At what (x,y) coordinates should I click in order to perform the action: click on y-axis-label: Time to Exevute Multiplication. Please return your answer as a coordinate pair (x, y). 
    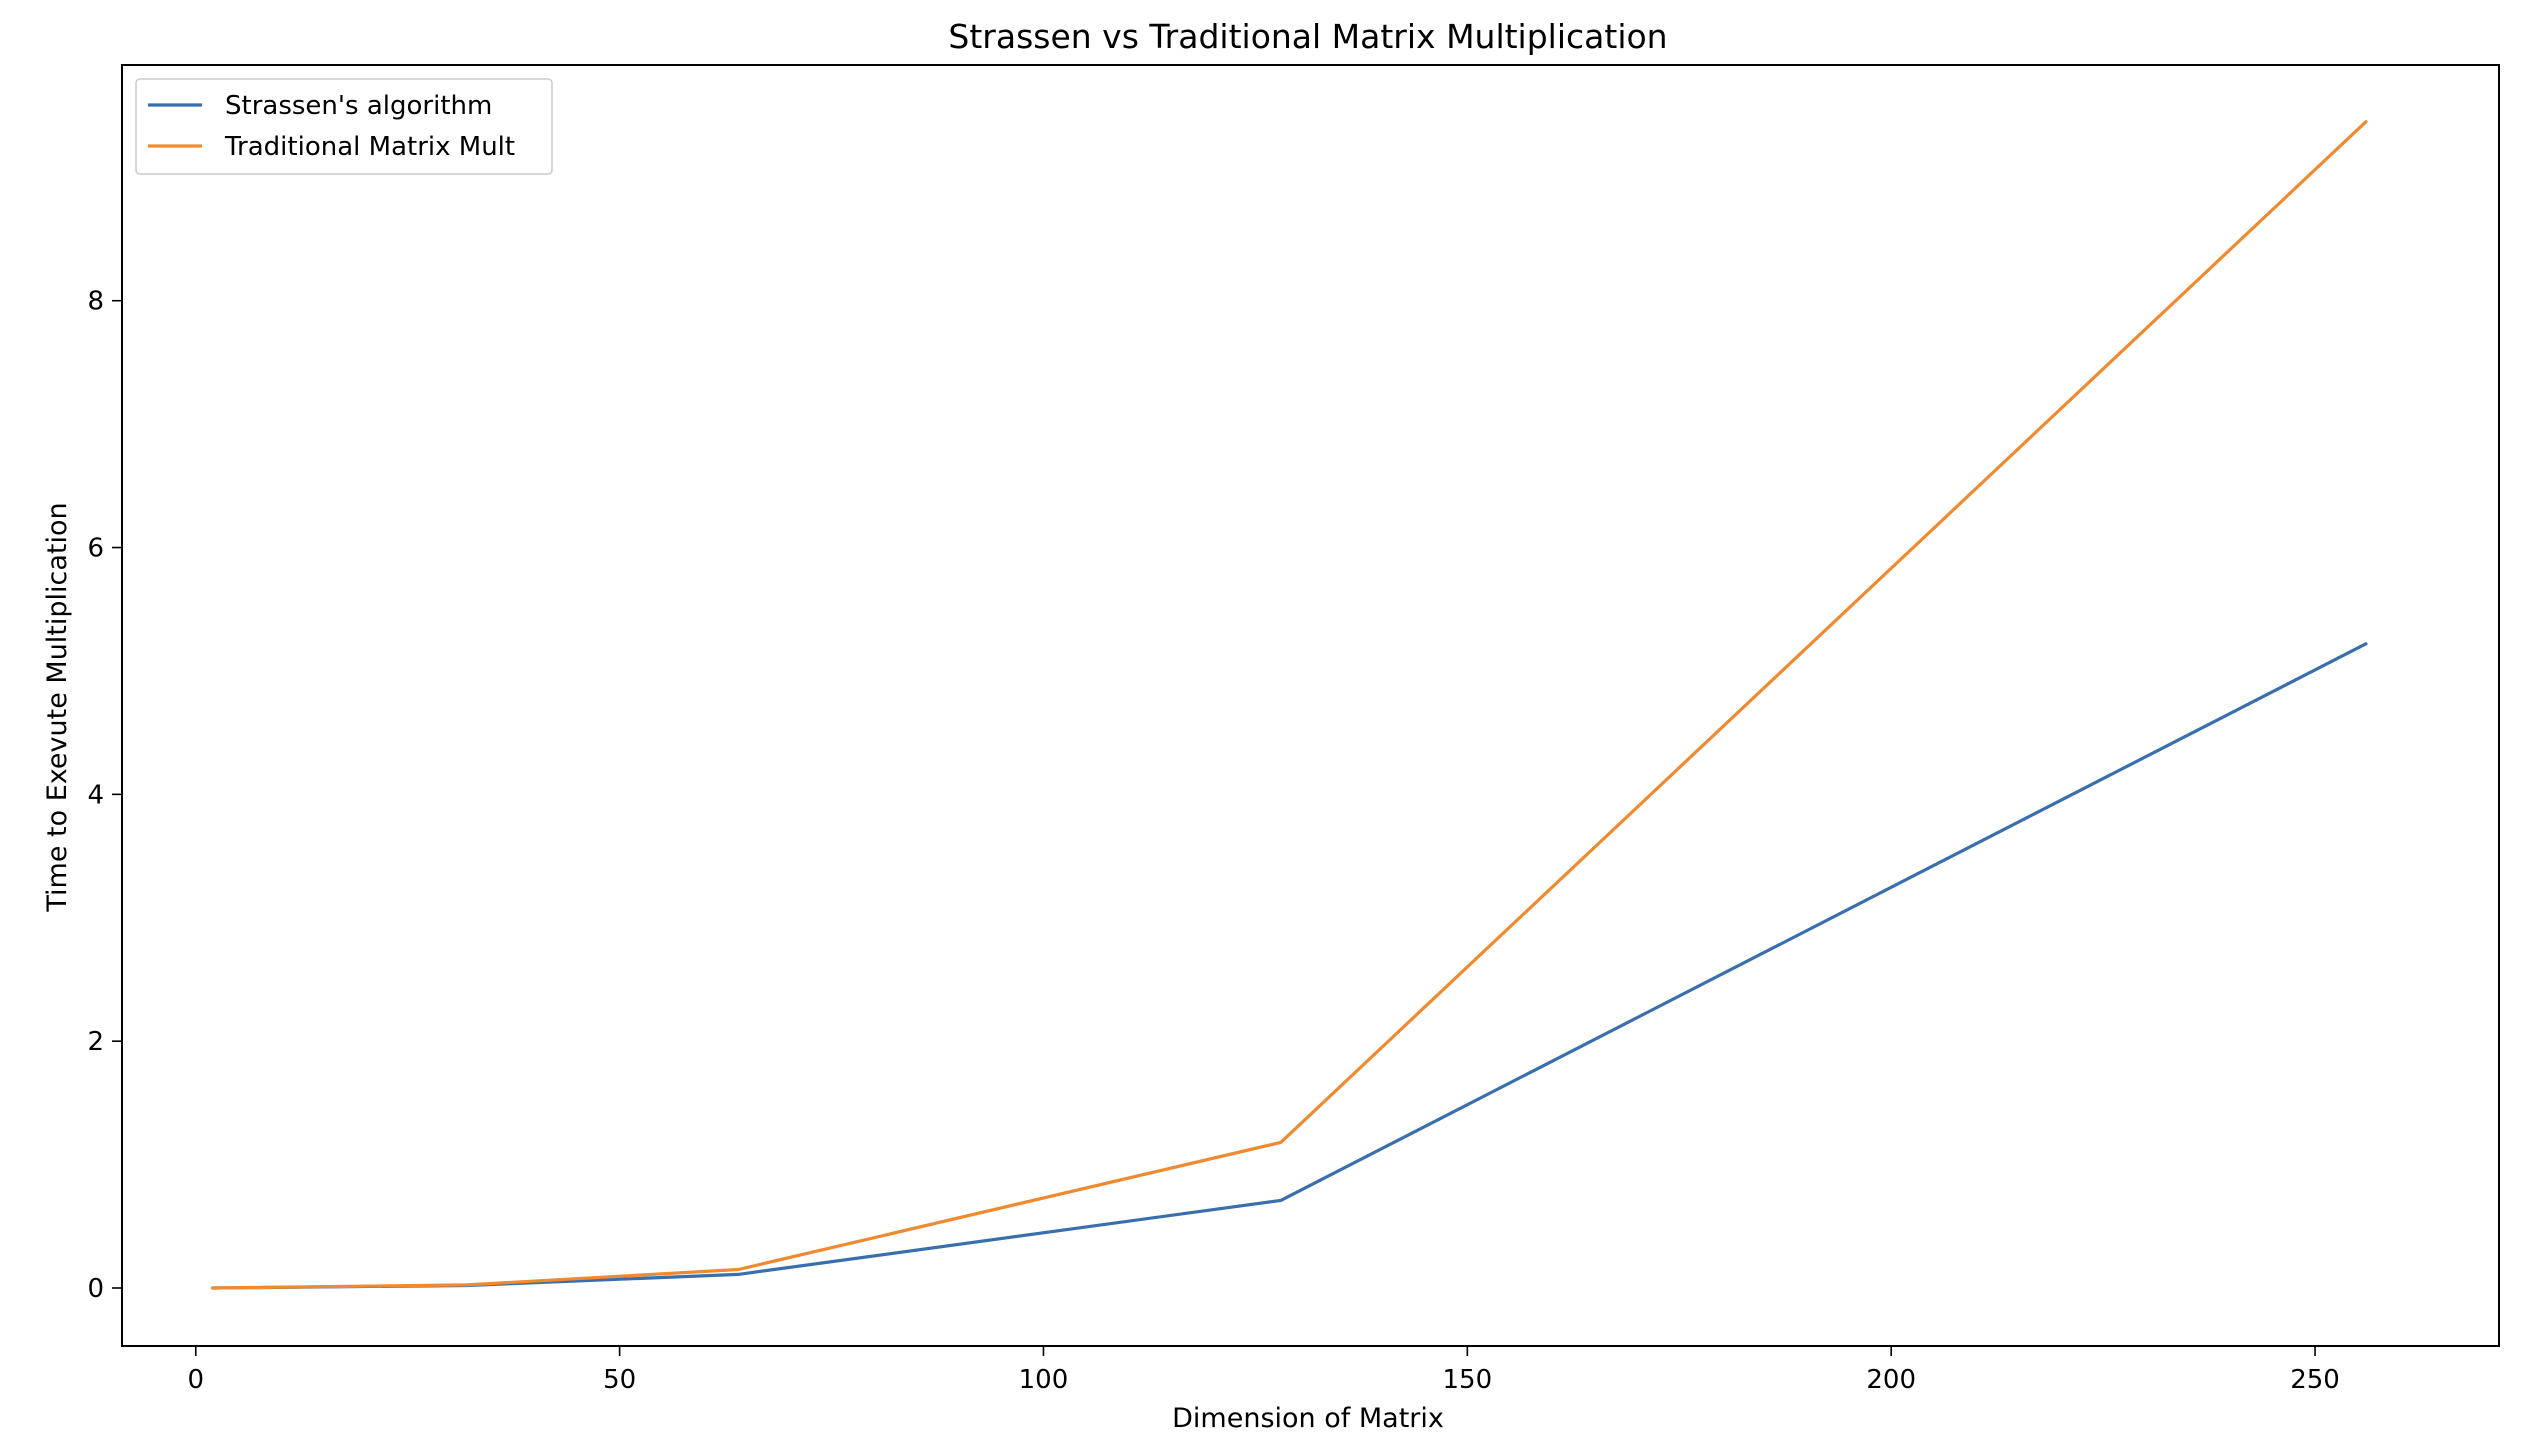
    Looking at the image, I should click on (57, 707).